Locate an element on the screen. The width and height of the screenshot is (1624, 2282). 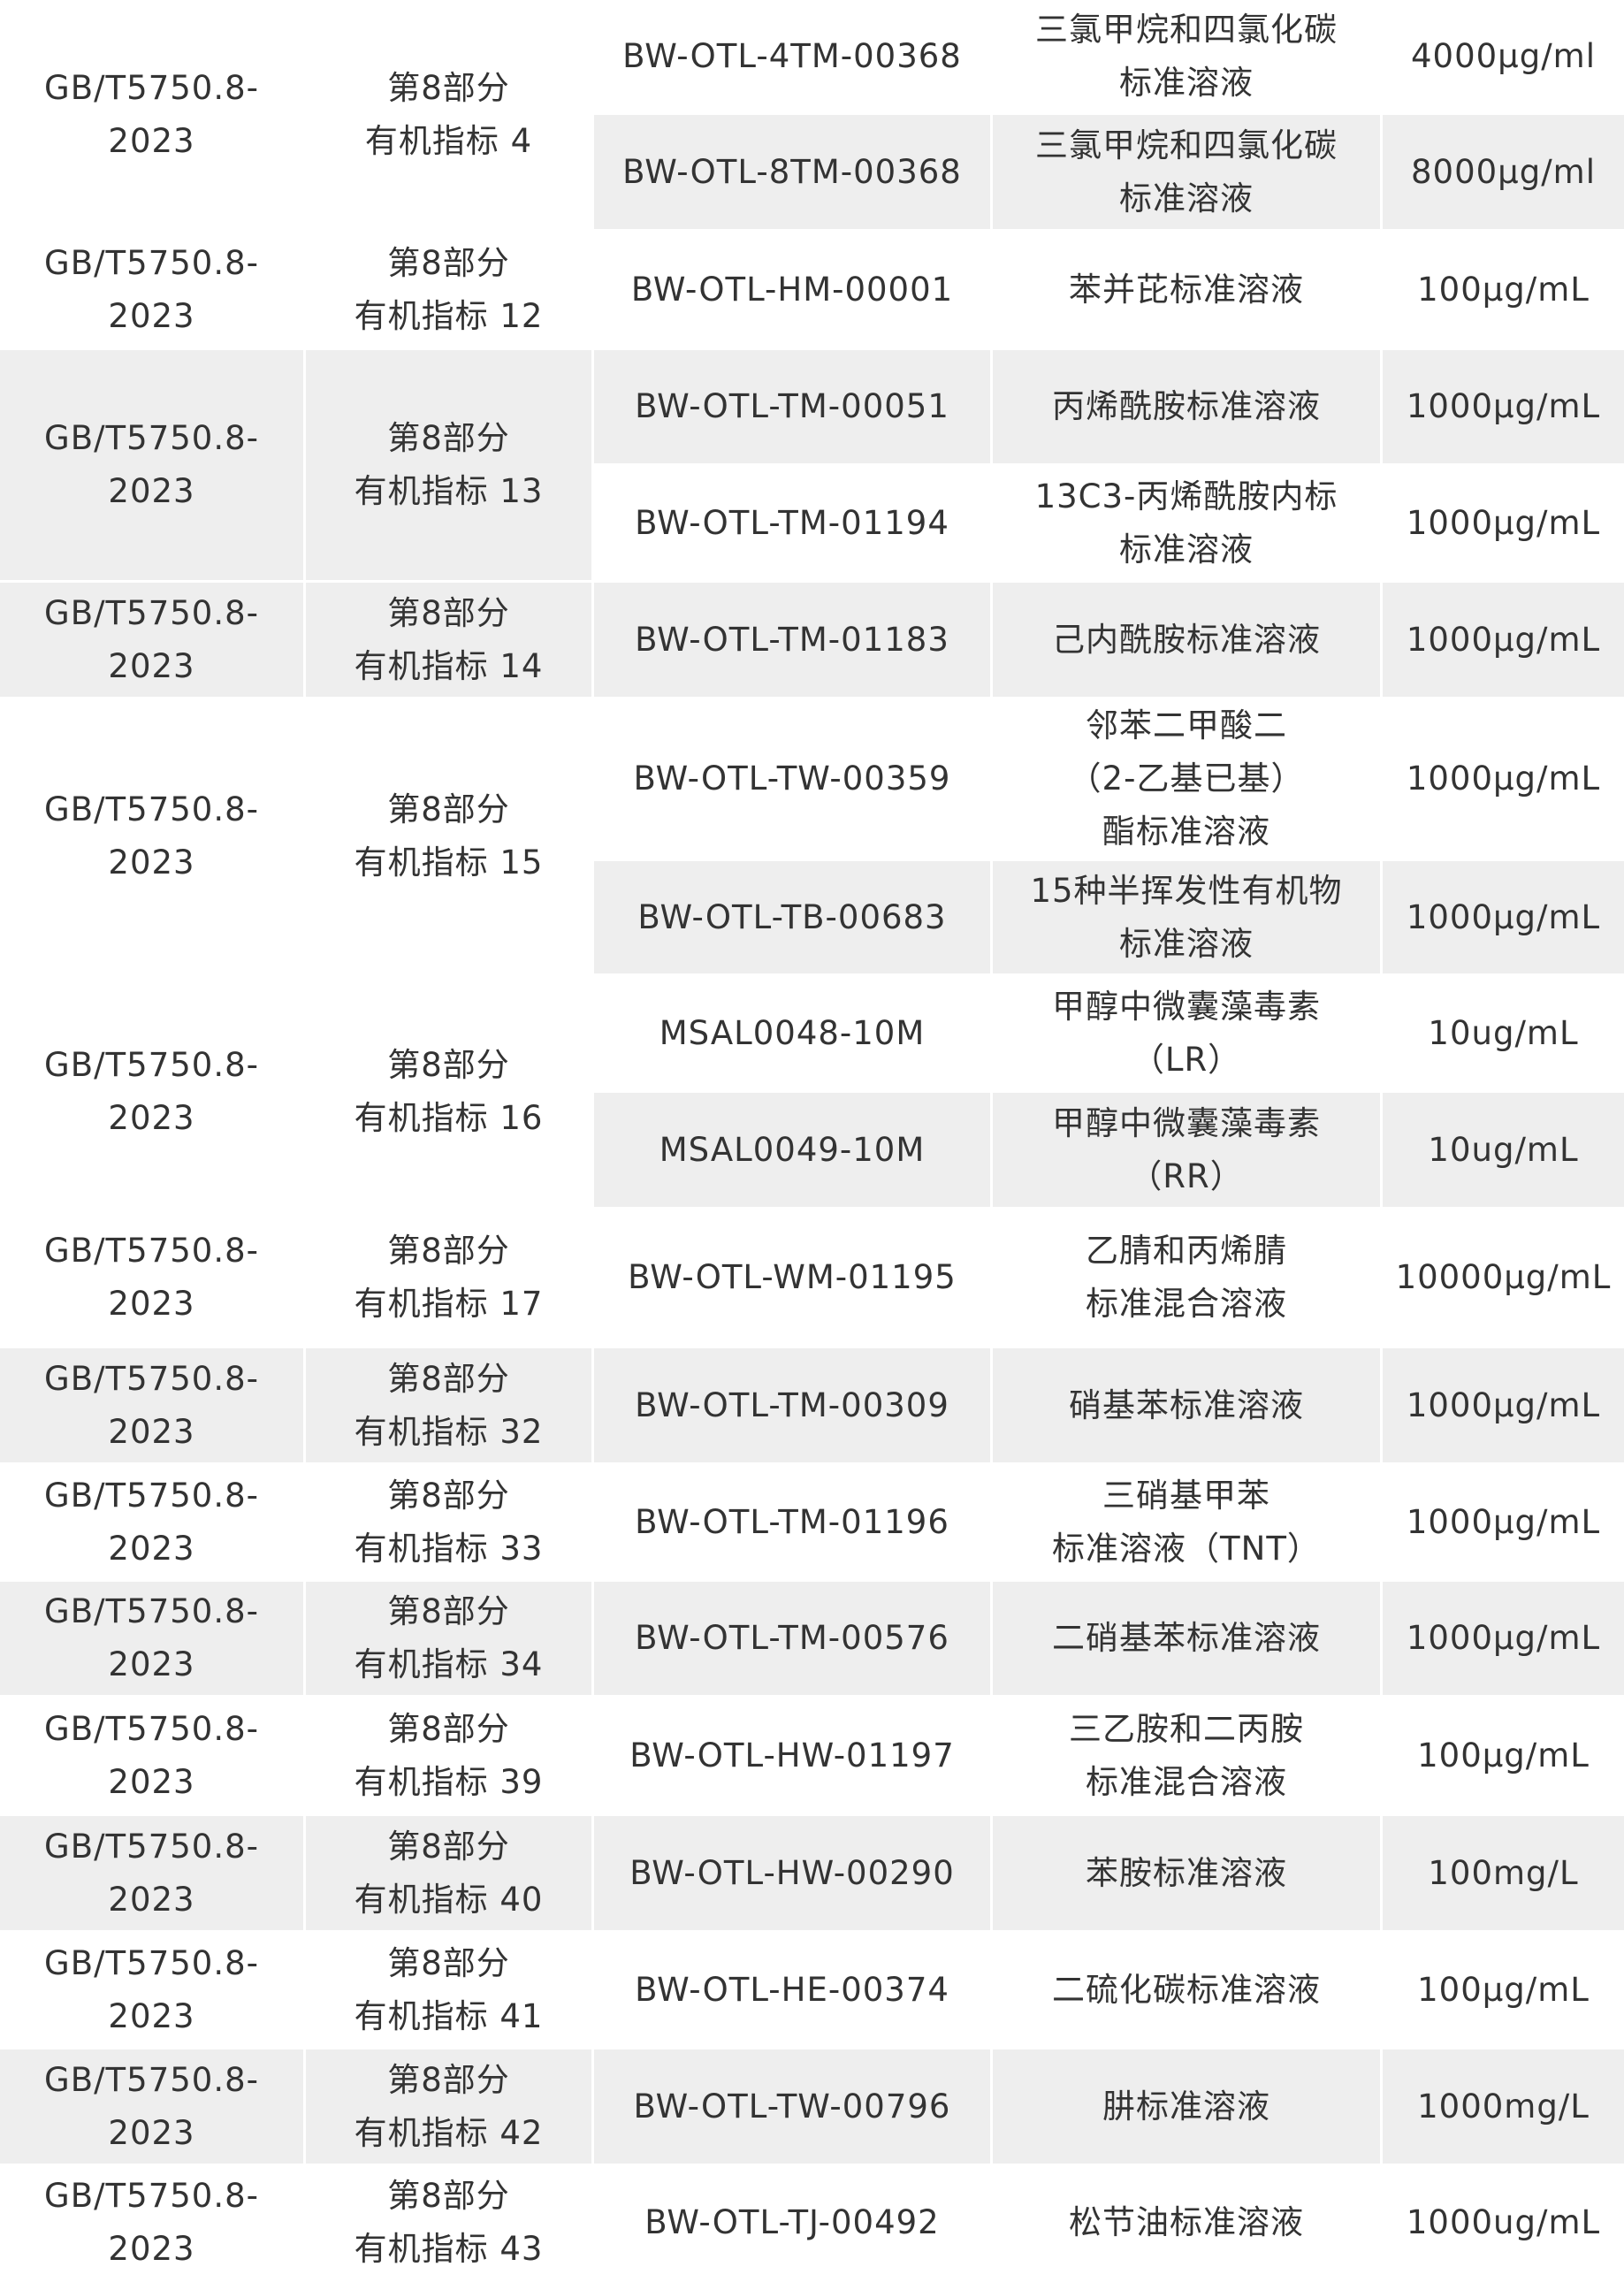
product-code-cell: BW-OTL-TM-01183 is located at coordinates (793, 641).